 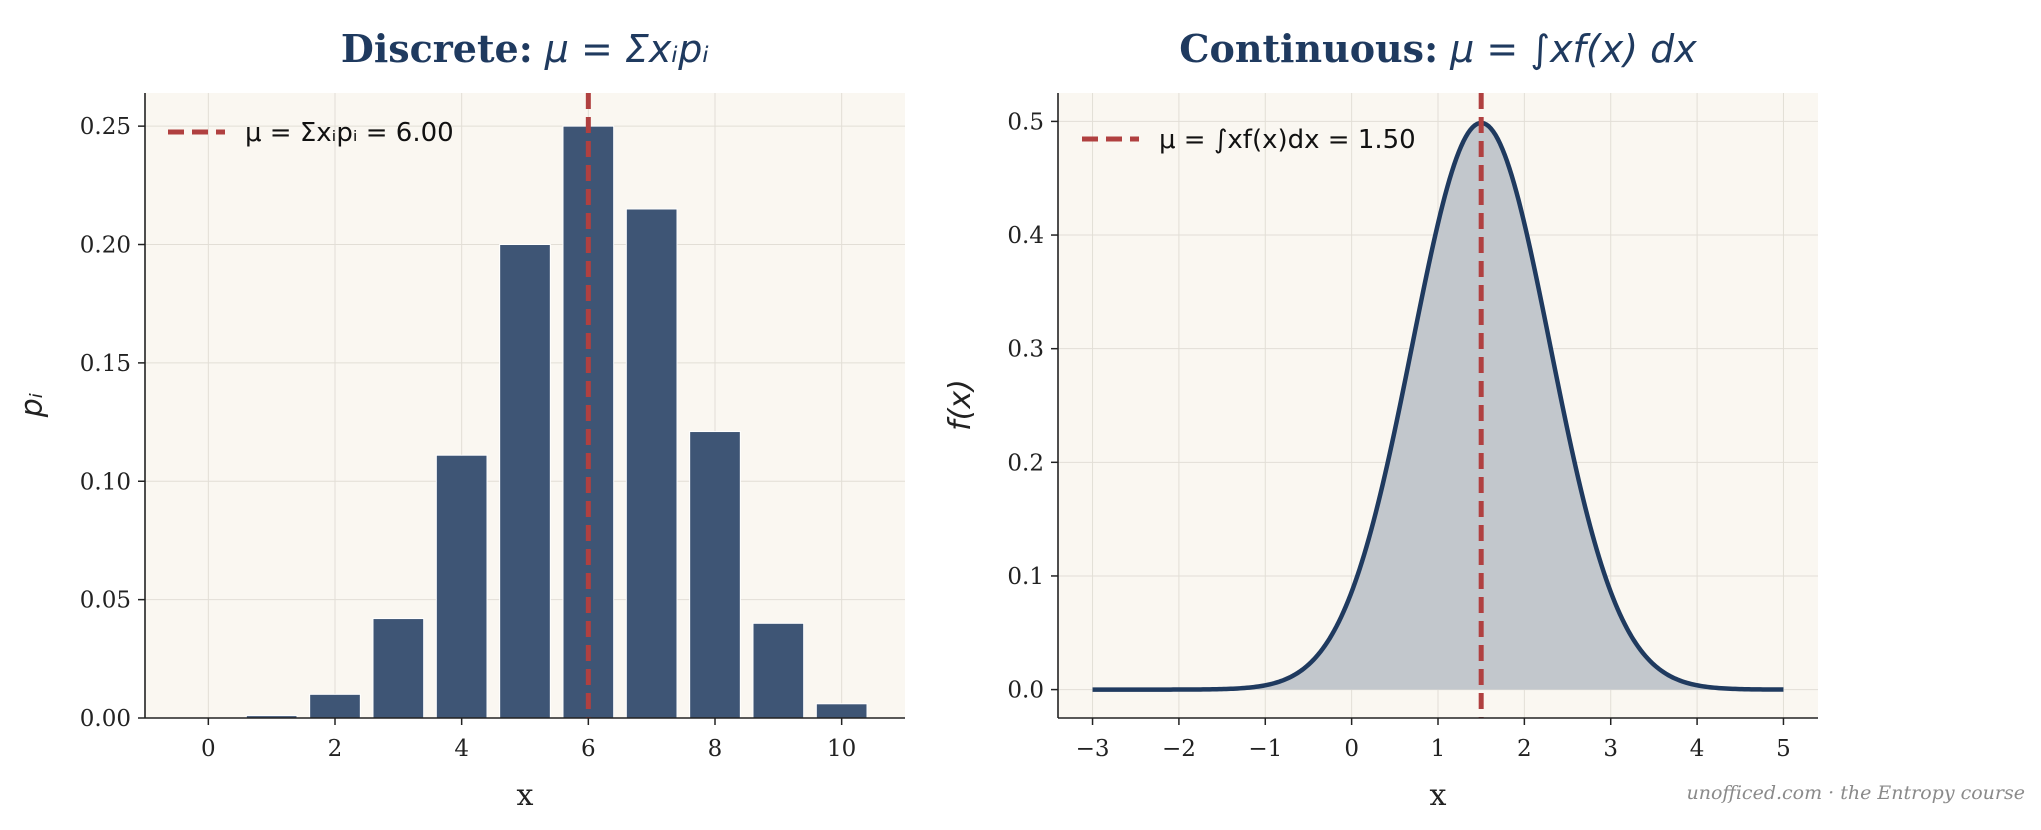 What do you see at coordinates (461, 749) in the screenshot?
I see `discrete-x-tick-label: 4` at bounding box center [461, 749].